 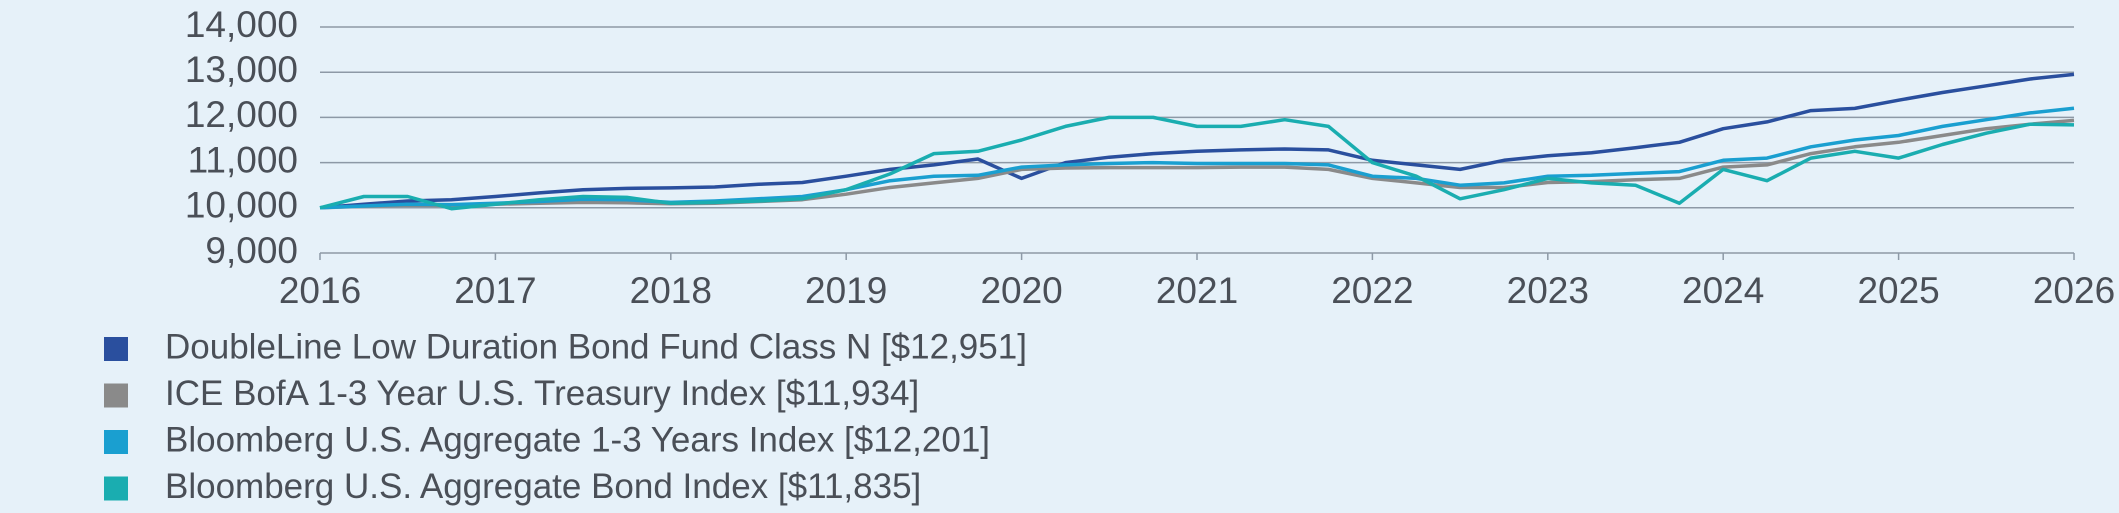 What do you see at coordinates (241, 114) in the screenshot?
I see `y-tick-label: 12,000` at bounding box center [241, 114].